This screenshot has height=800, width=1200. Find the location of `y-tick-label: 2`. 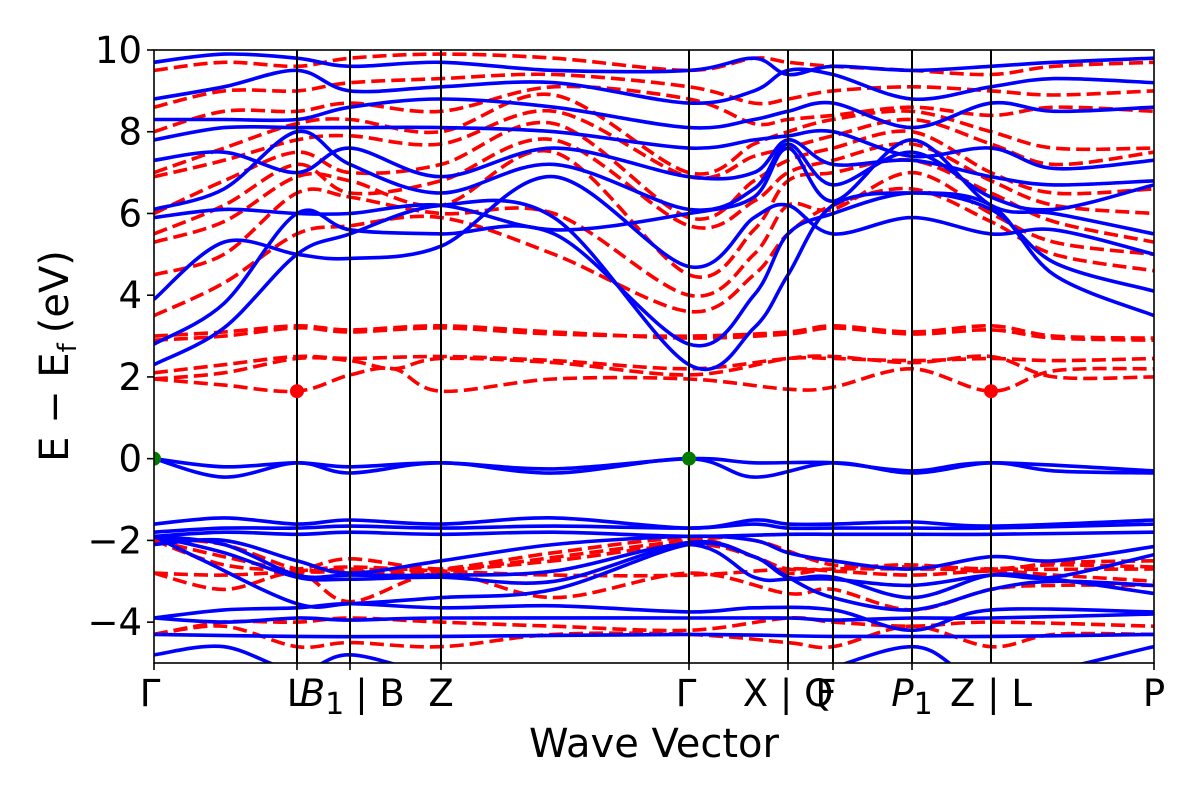

y-tick-label: 2 is located at coordinates (130, 377).